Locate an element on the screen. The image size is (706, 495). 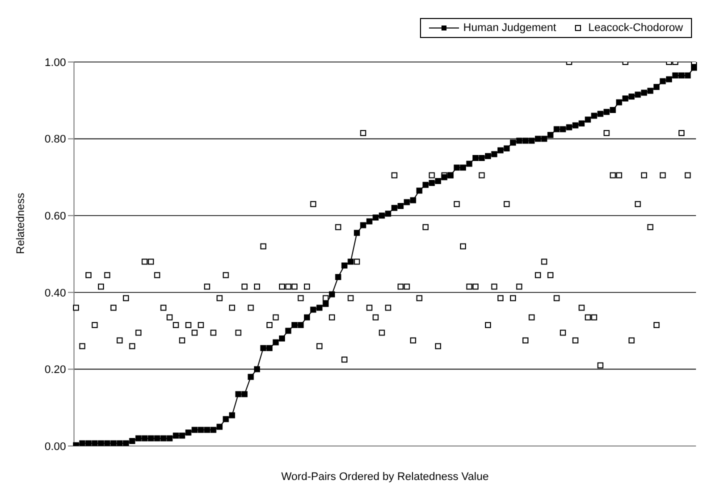
legend-label: Leacock-Chodorow is located at coordinates (635, 28).